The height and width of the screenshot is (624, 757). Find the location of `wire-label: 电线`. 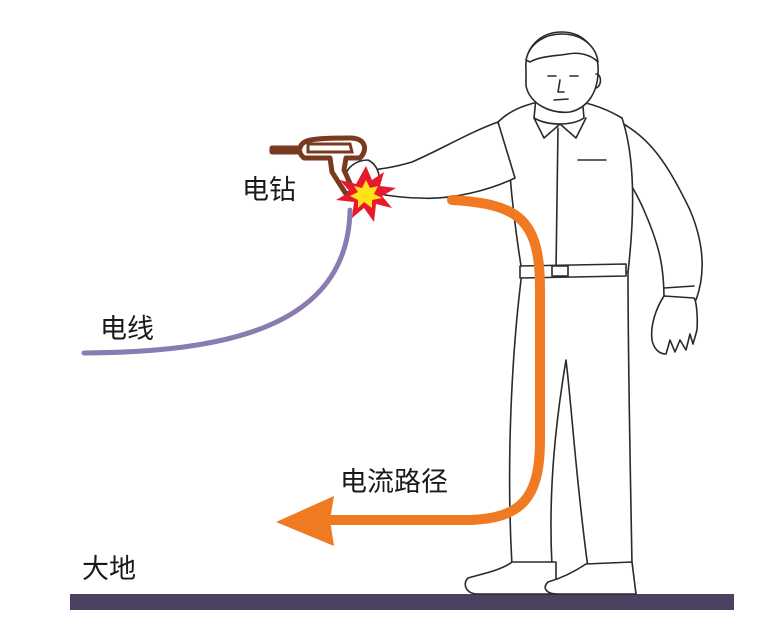

wire-label: 电线 is located at coordinates (127, 329).